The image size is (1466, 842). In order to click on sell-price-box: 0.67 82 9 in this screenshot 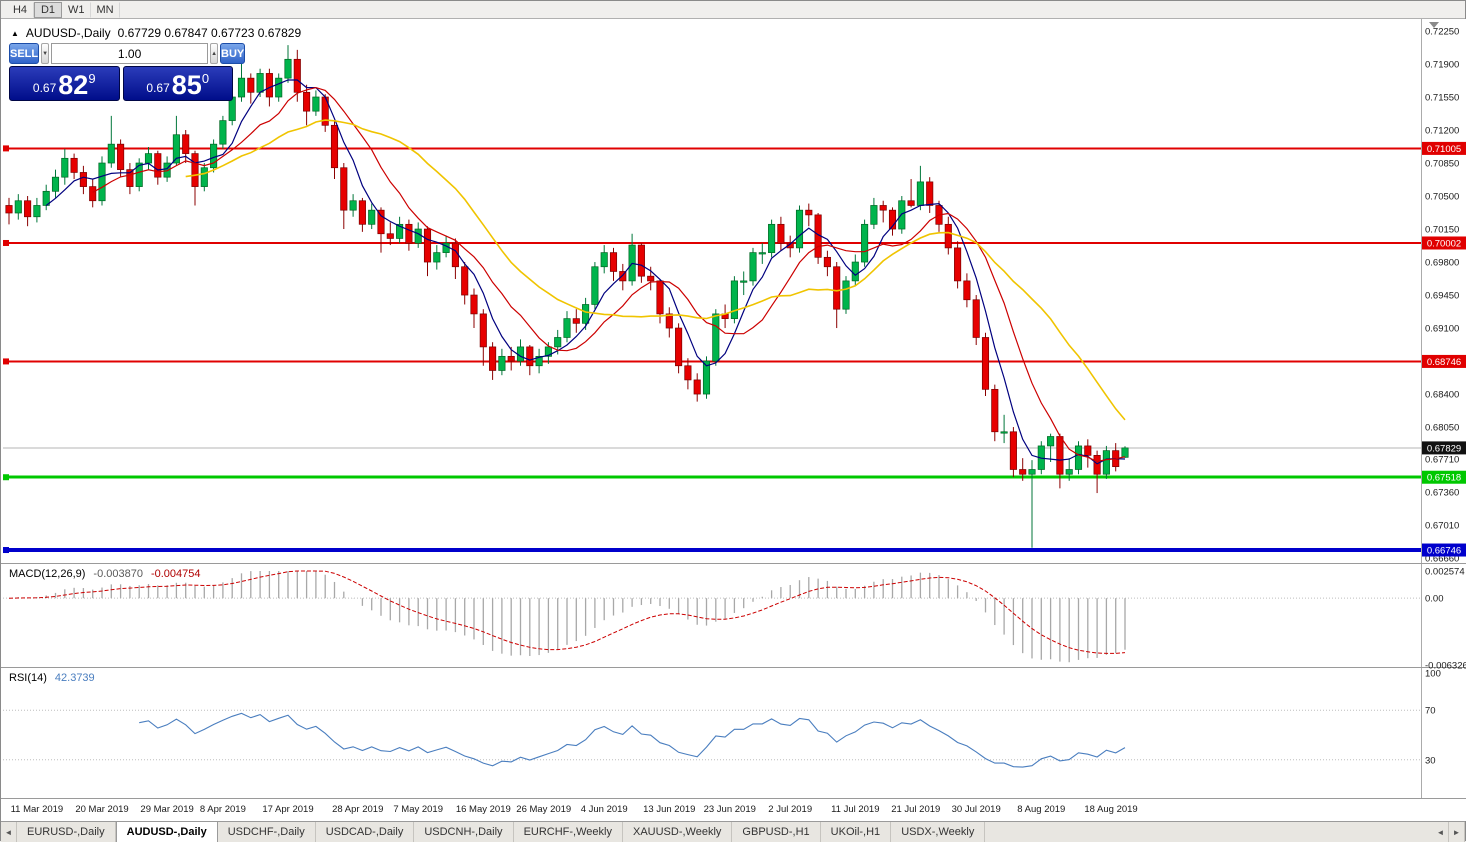, I will do `click(64, 83)`.